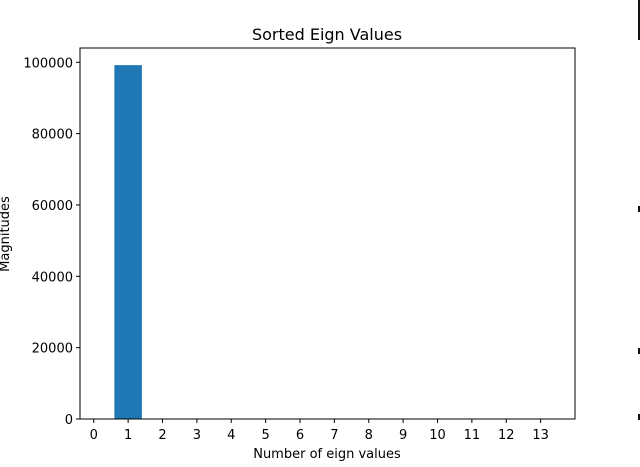 This screenshot has width=640, height=467. I want to click on x-tick-label: 13, so click(540, 435).